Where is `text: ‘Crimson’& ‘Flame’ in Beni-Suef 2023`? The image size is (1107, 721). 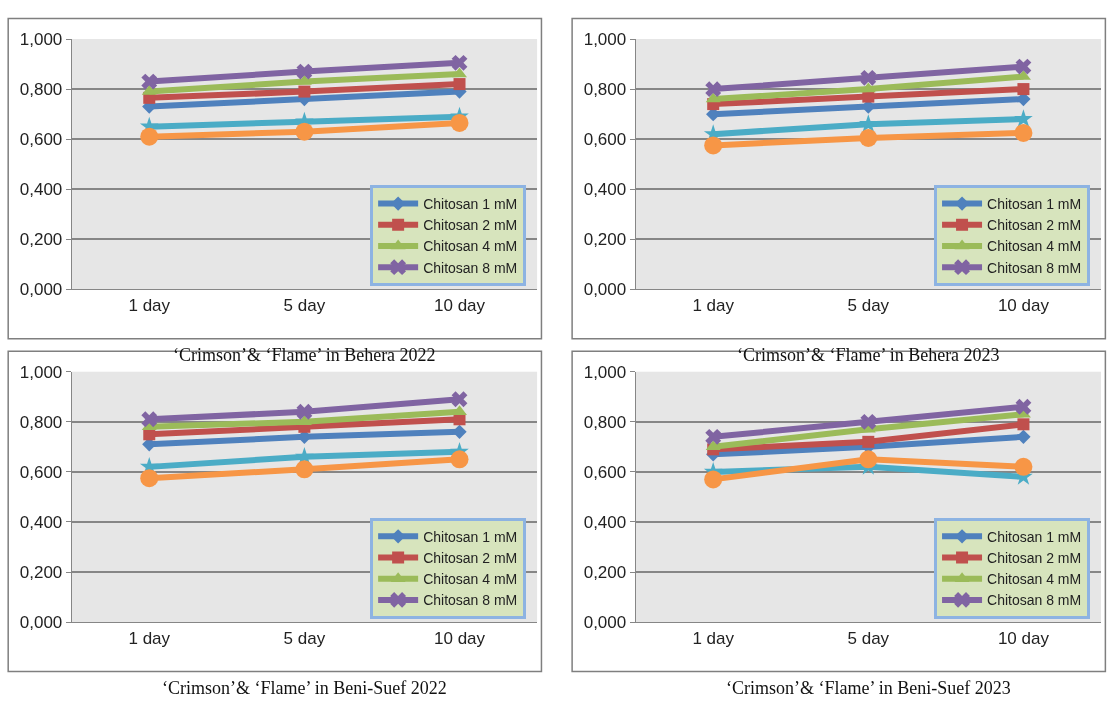
text: ‘Crimson’& ‘Flame’ in Beni-Suef 2023 is located at coordinates (868, 688).